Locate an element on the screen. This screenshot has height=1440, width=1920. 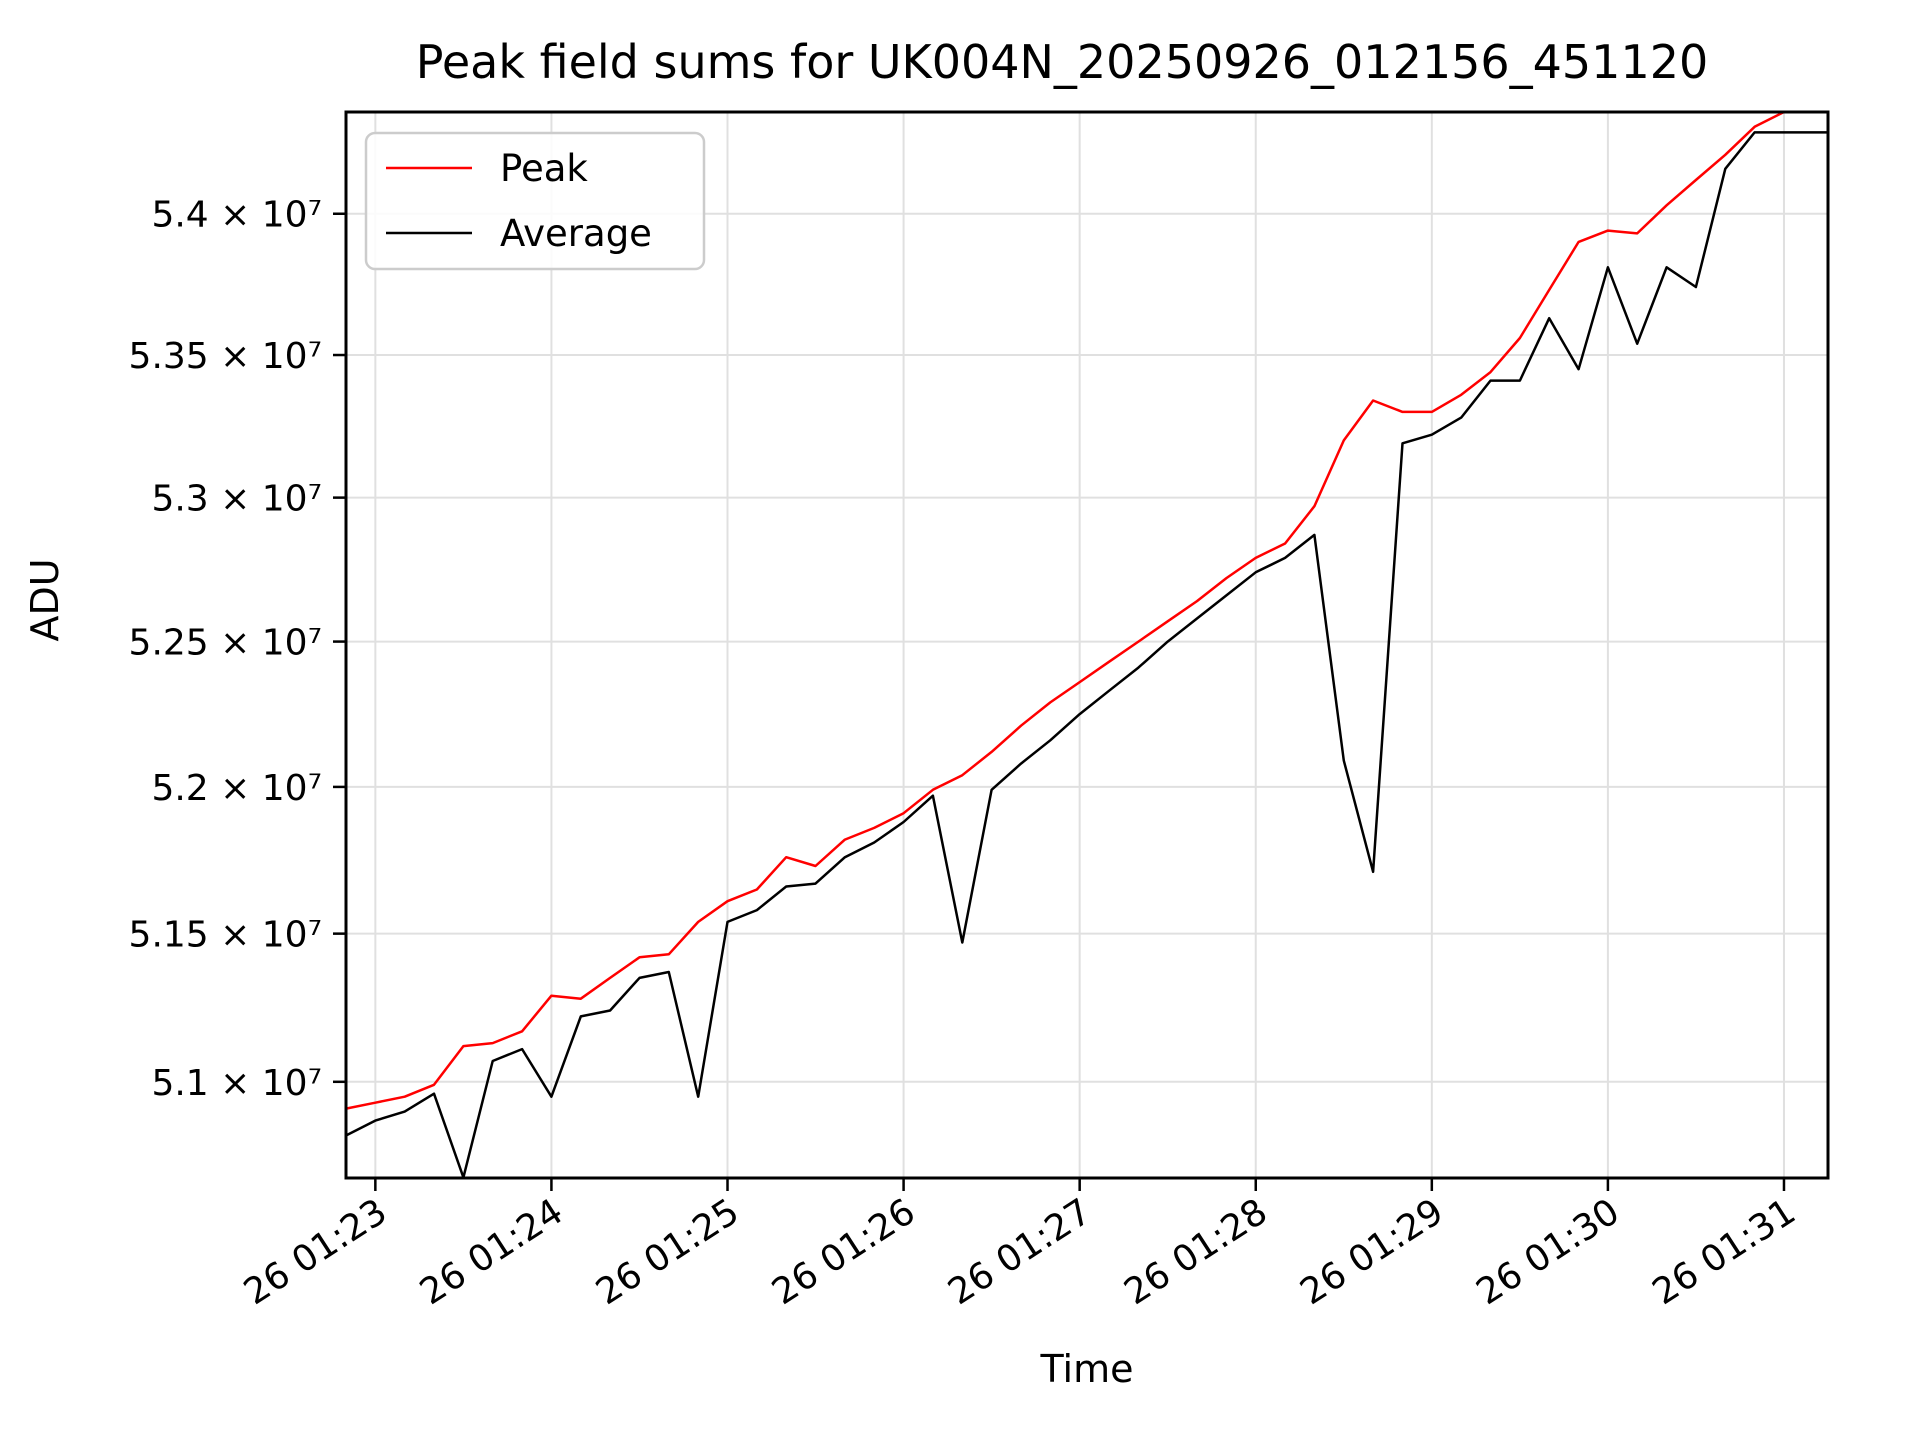
y-axis-label: ADU is located at coordinates (45, 599).